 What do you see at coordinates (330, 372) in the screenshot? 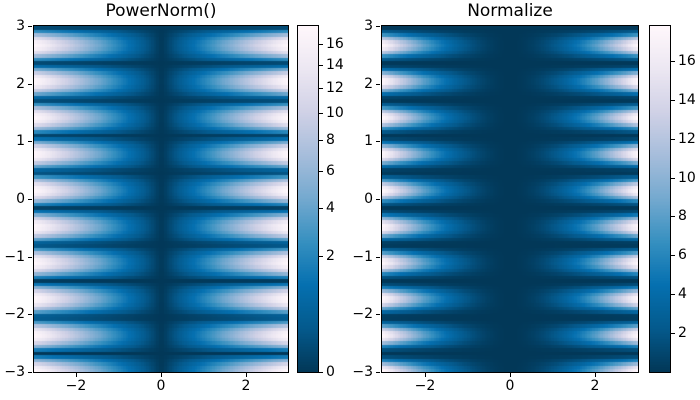
I see `colorbar-tick-label: 0` at bounding box center [330, 372].